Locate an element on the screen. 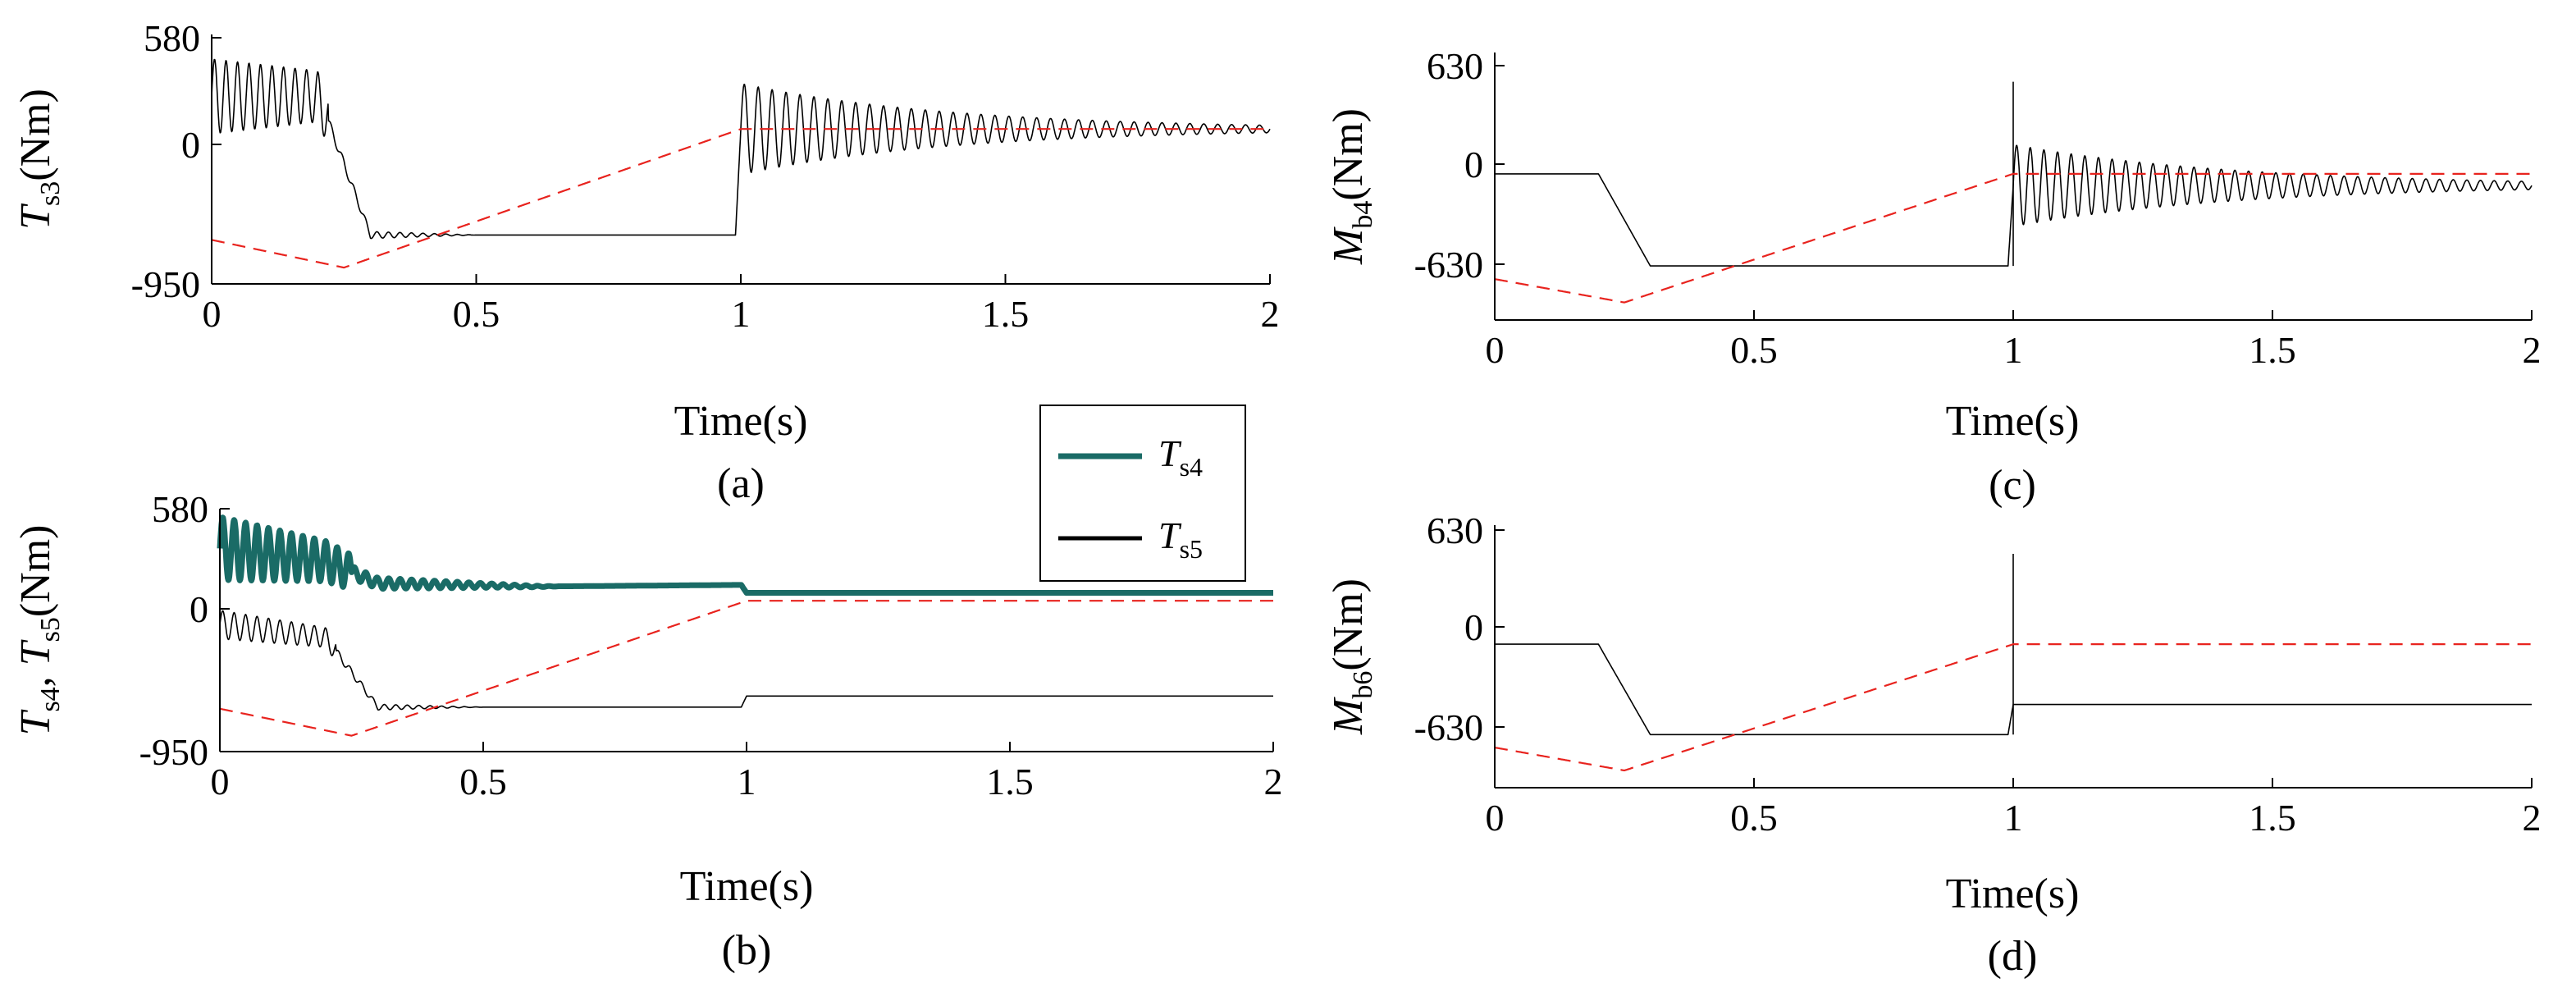 Image resolution: width=2576 pixels, height=992 pixels. y-axis-label: Ts4, Ts5(Nm) is located at coordinates (39, 630).